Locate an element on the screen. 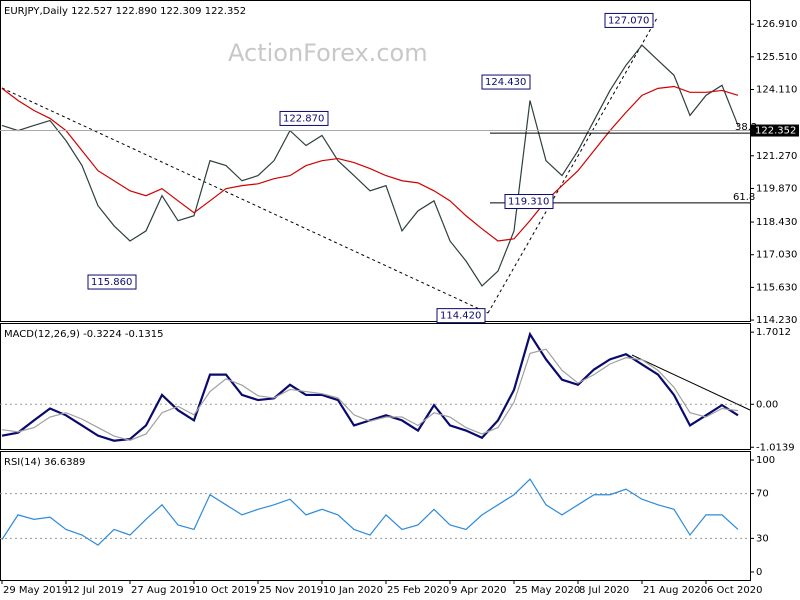 The height and width of the screenshot is (600, 800). price-label: 127.070 is located at coordinates (628, 20).